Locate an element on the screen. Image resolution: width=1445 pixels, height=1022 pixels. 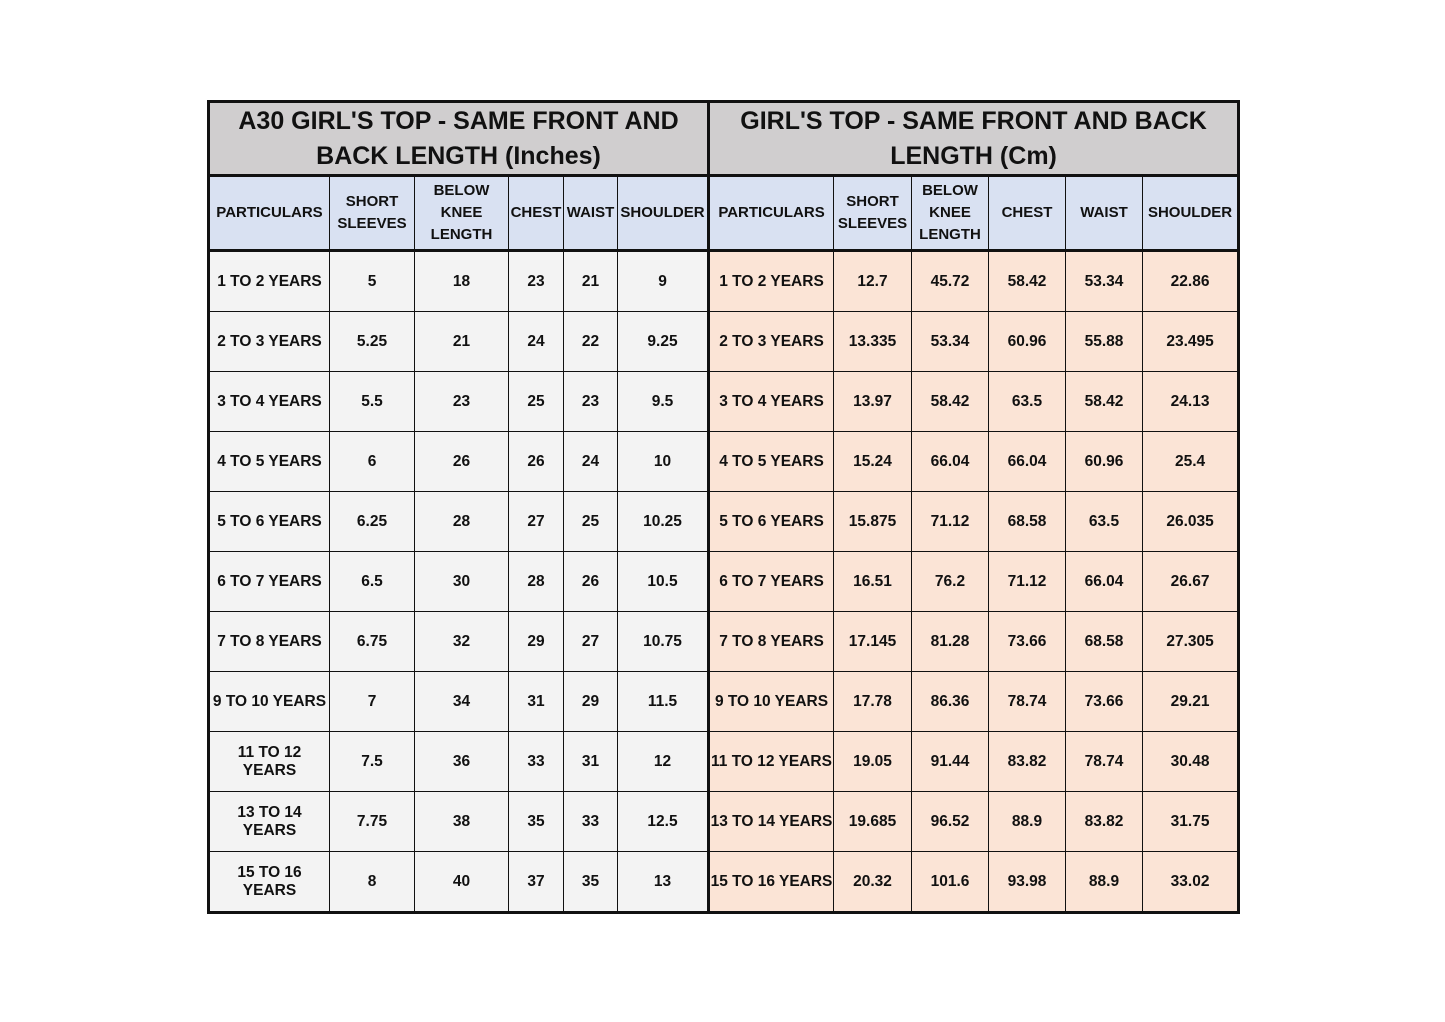
cm-cell: 13 TO 14 YEARS is located at coordinates (771, 821).